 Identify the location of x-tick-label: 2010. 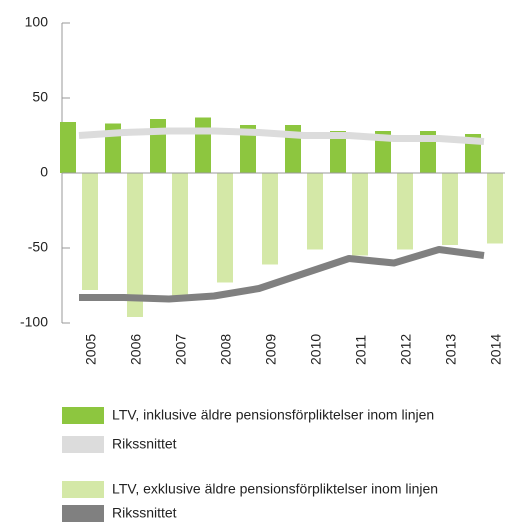
(316, 349).